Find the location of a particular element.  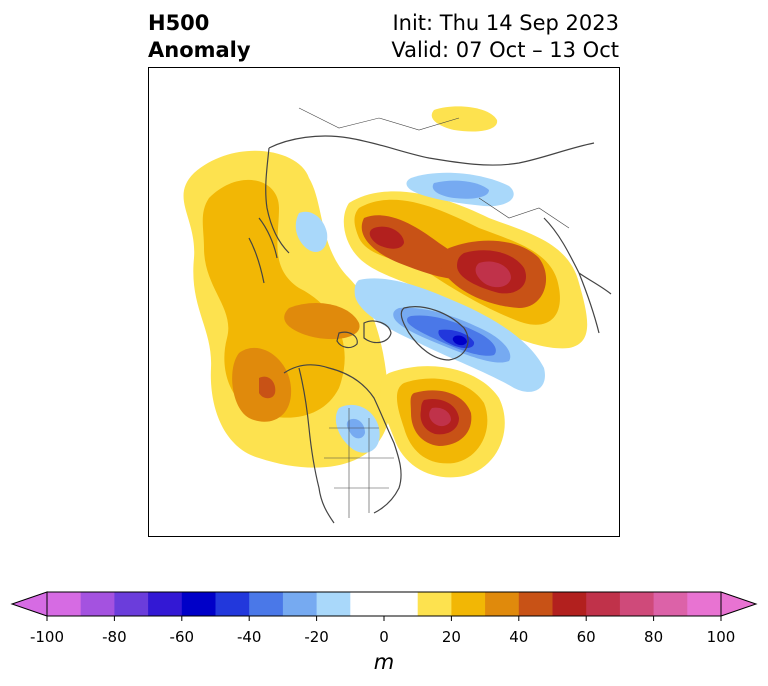

colorbar-extend-min is located at coordinates (29, 604).